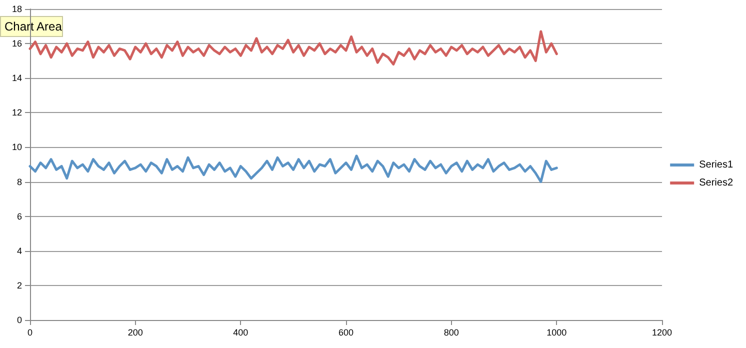  What do you see at coordinates (346, 333) in the screenshot?
I see `x-tick-label: 600` at bounding box center [346, 333].